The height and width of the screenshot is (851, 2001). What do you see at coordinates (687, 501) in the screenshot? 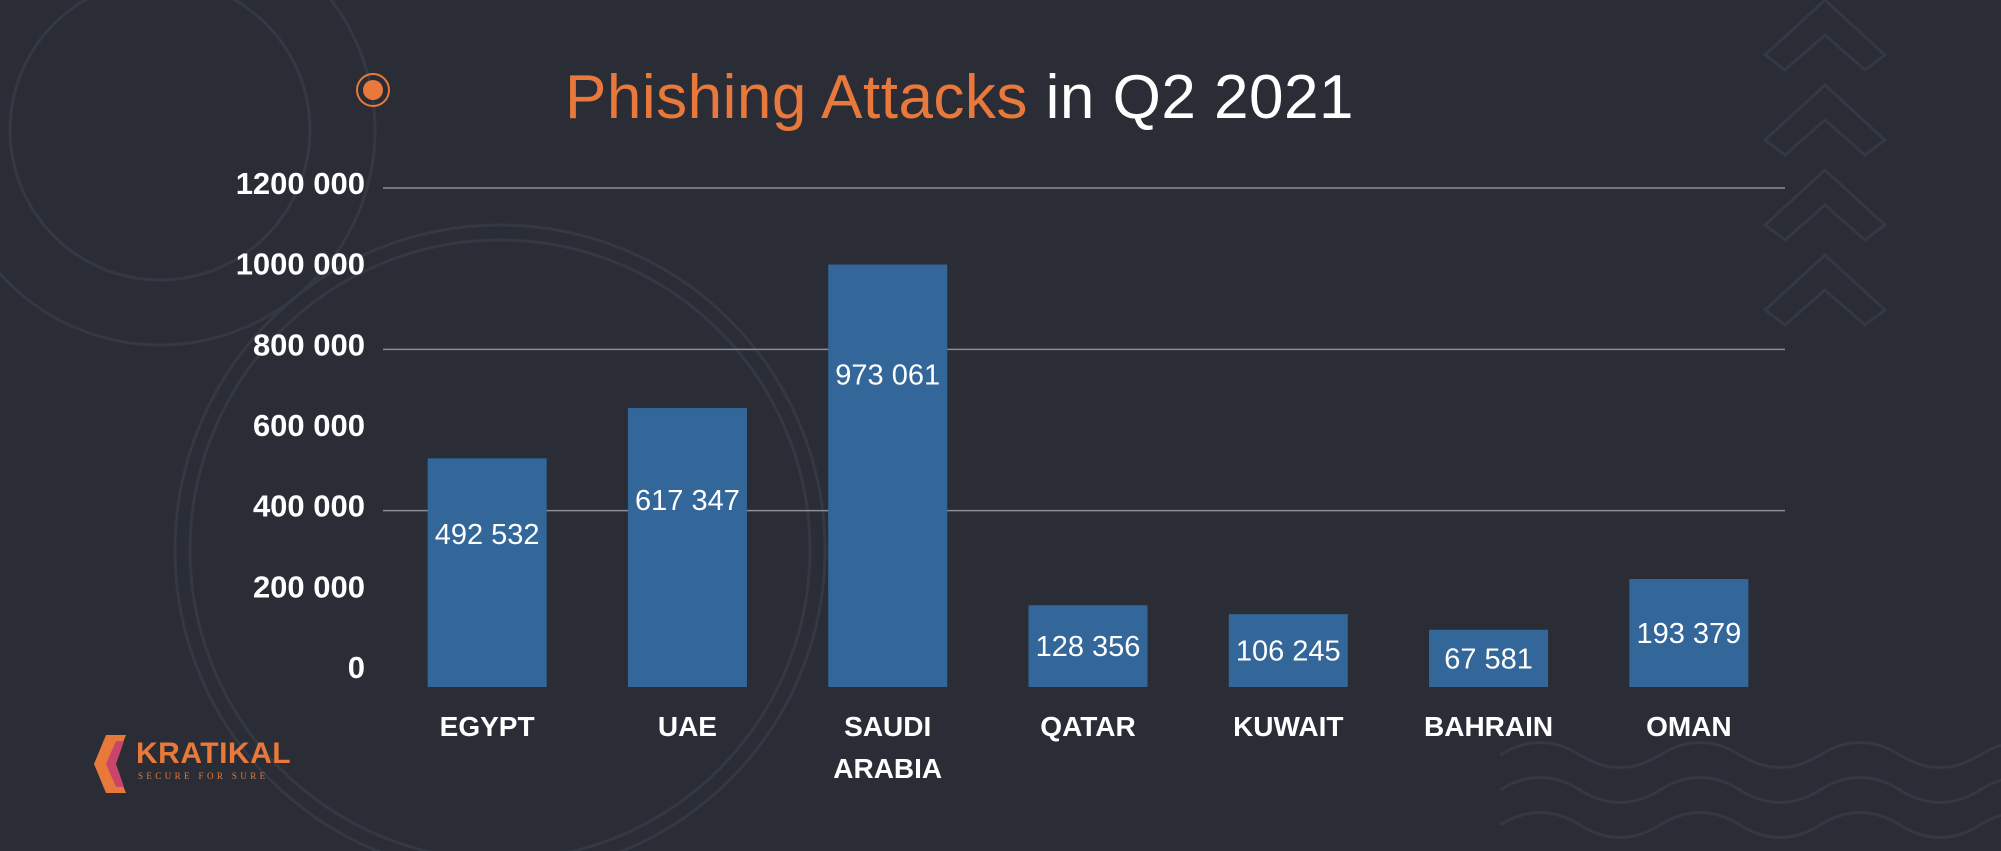
I see `bar-value-label: 617 347` at bounding box center [687, 501].